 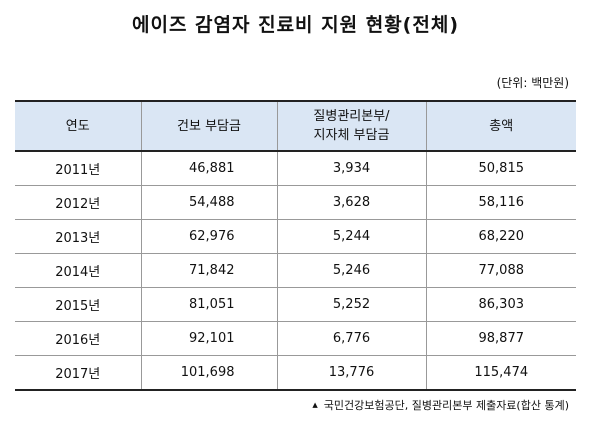 I want to click on header-kcdc-line2: 지자체 부담금, so click(x=351, y=135).